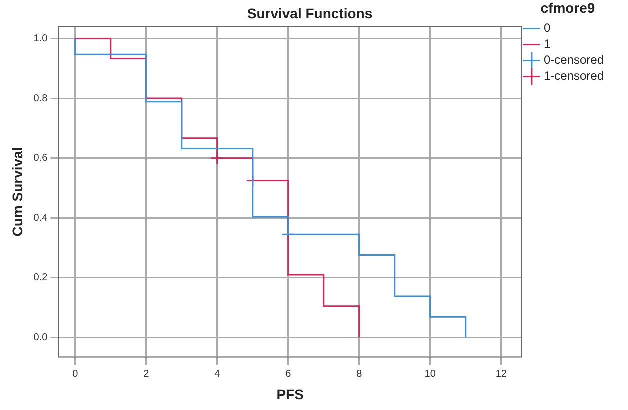 The height and width of the screenshot is (410, 628). Describe the element at coordinates (41, 98) in the screenshot. I see `y-tick-label: 0.8` at that location.